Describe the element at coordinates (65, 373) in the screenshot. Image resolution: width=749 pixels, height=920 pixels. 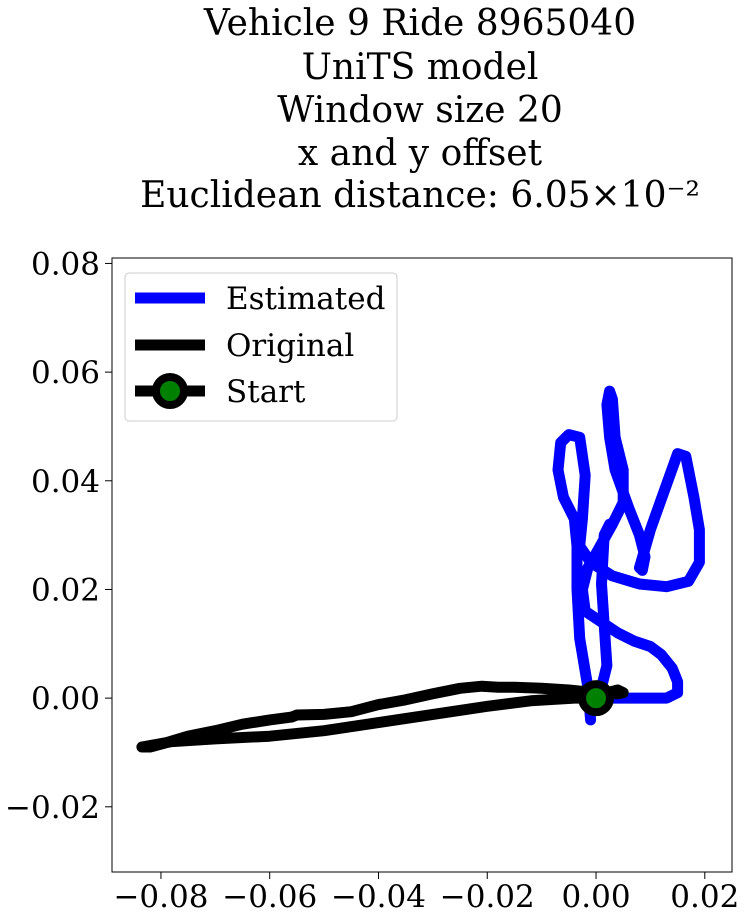
I see `y-tick-label: 0.06` at that location.